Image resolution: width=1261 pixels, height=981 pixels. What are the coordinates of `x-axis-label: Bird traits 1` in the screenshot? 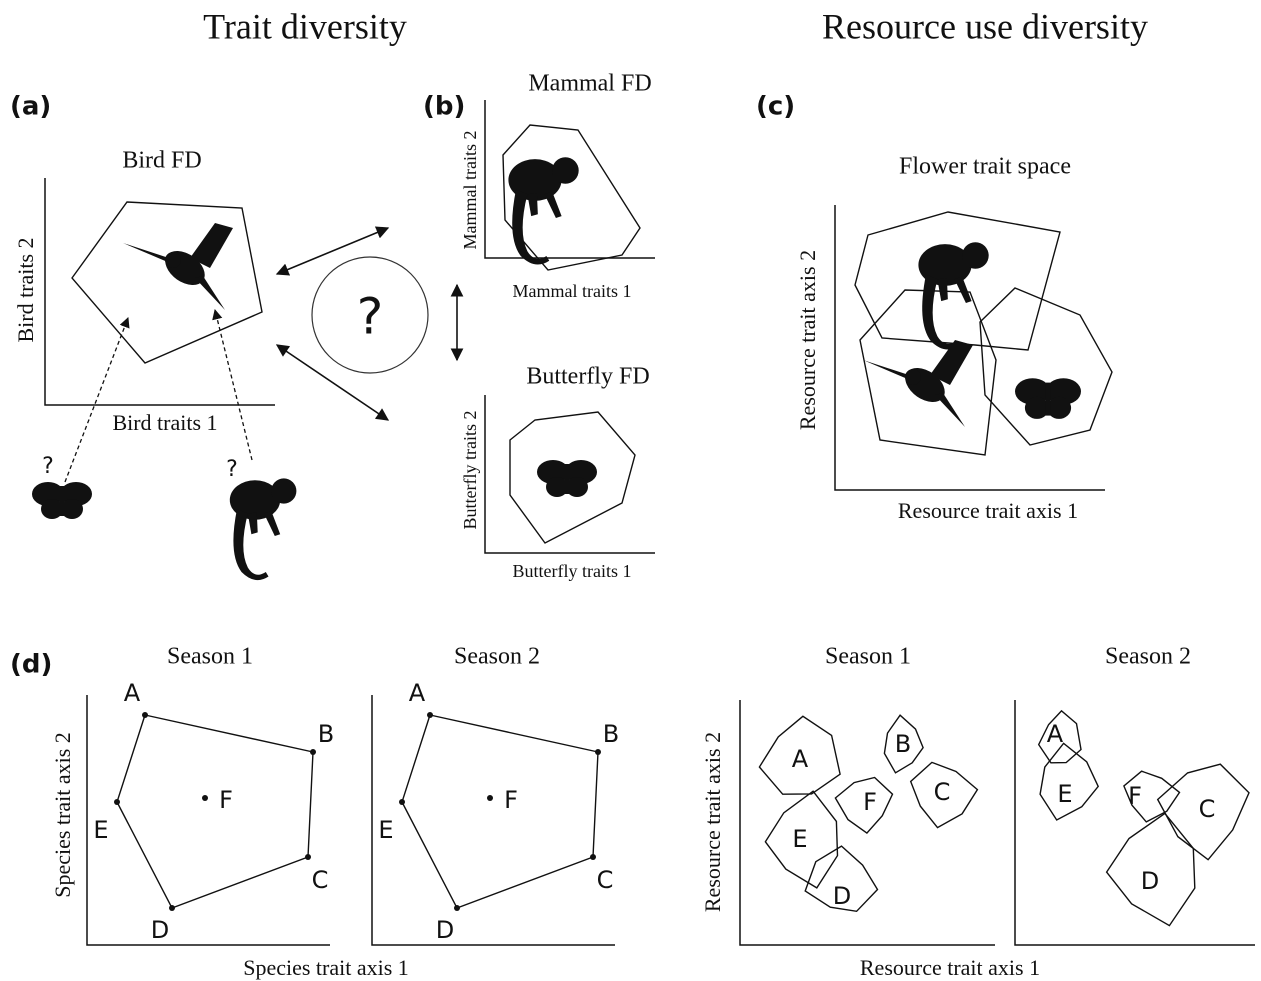 It's located at (164, 422).